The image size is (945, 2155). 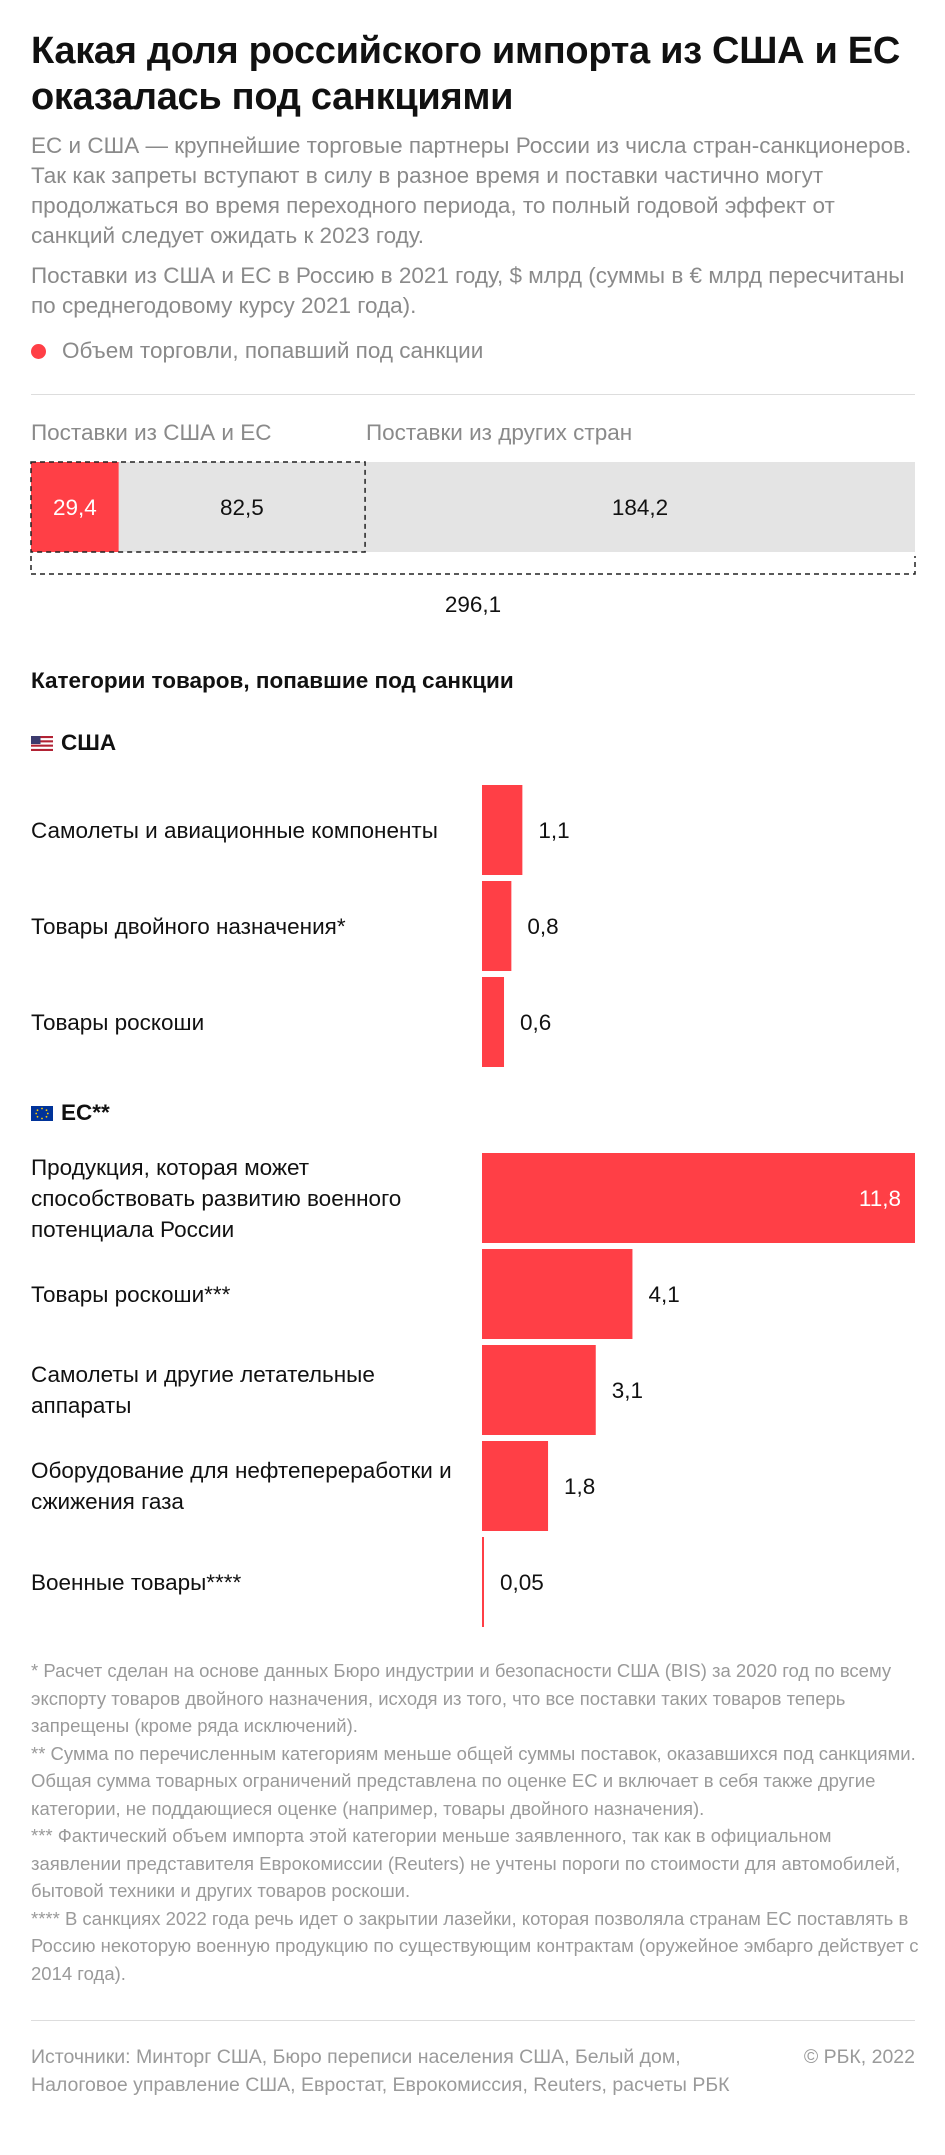 I want to click on group-label-other: Поставки из других стран, so click(x=499, y=432).